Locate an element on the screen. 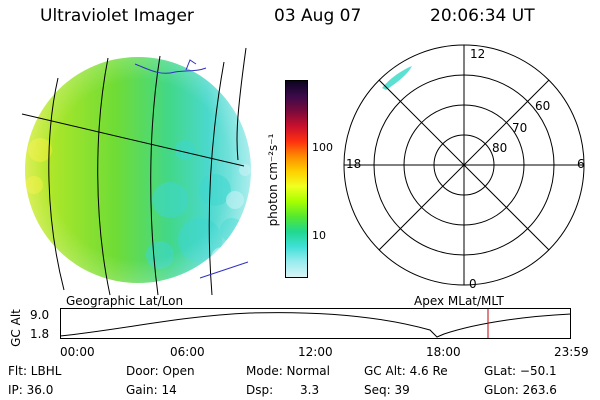 This screenshot has width=600, height=400. altitude-timeline-plot is located at coordinates (316, 323).